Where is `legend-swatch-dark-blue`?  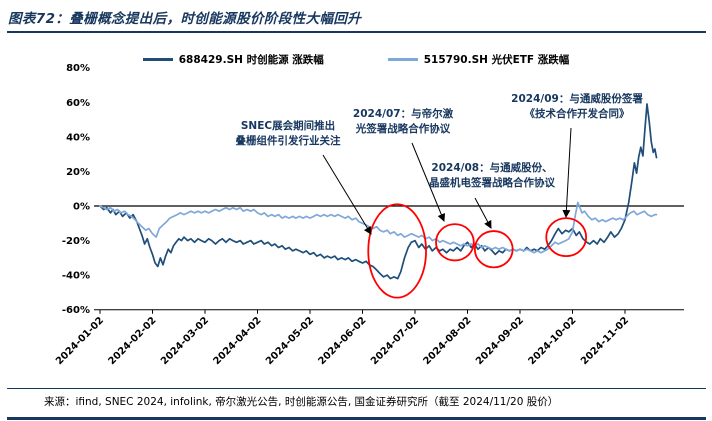
legend-swatch-dark-blue is located at coordinates (157, 59).